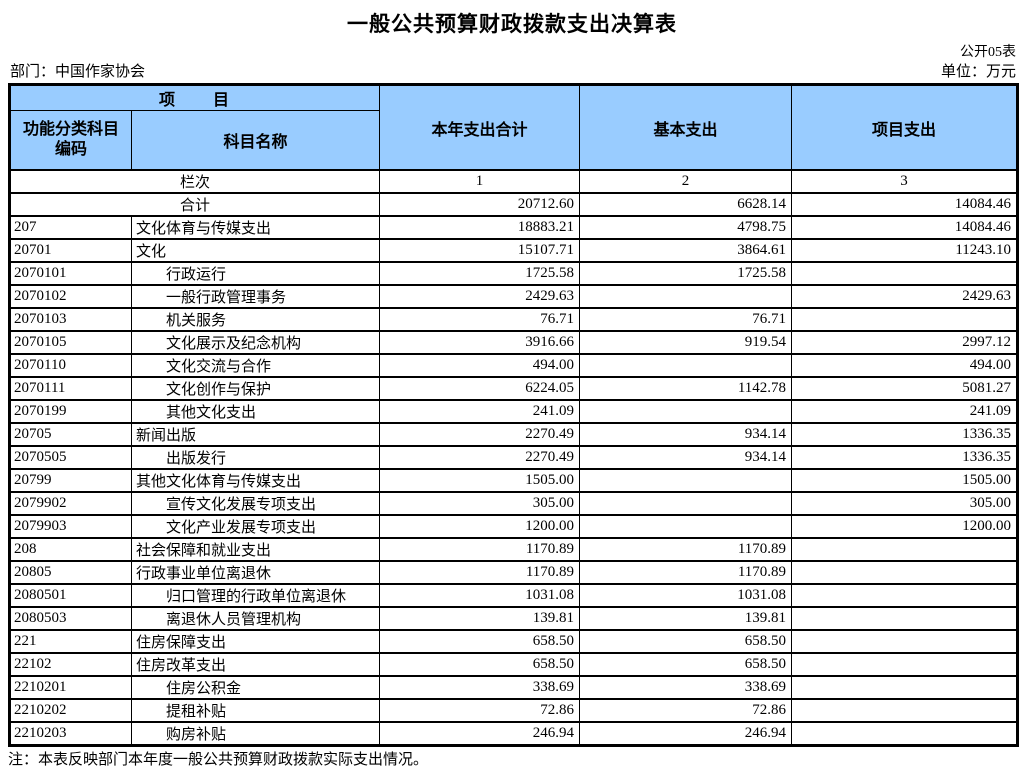  I want to click on table-row: 2070102 一般行政管理事务 2429.63 2429.63, so click(514, 296).